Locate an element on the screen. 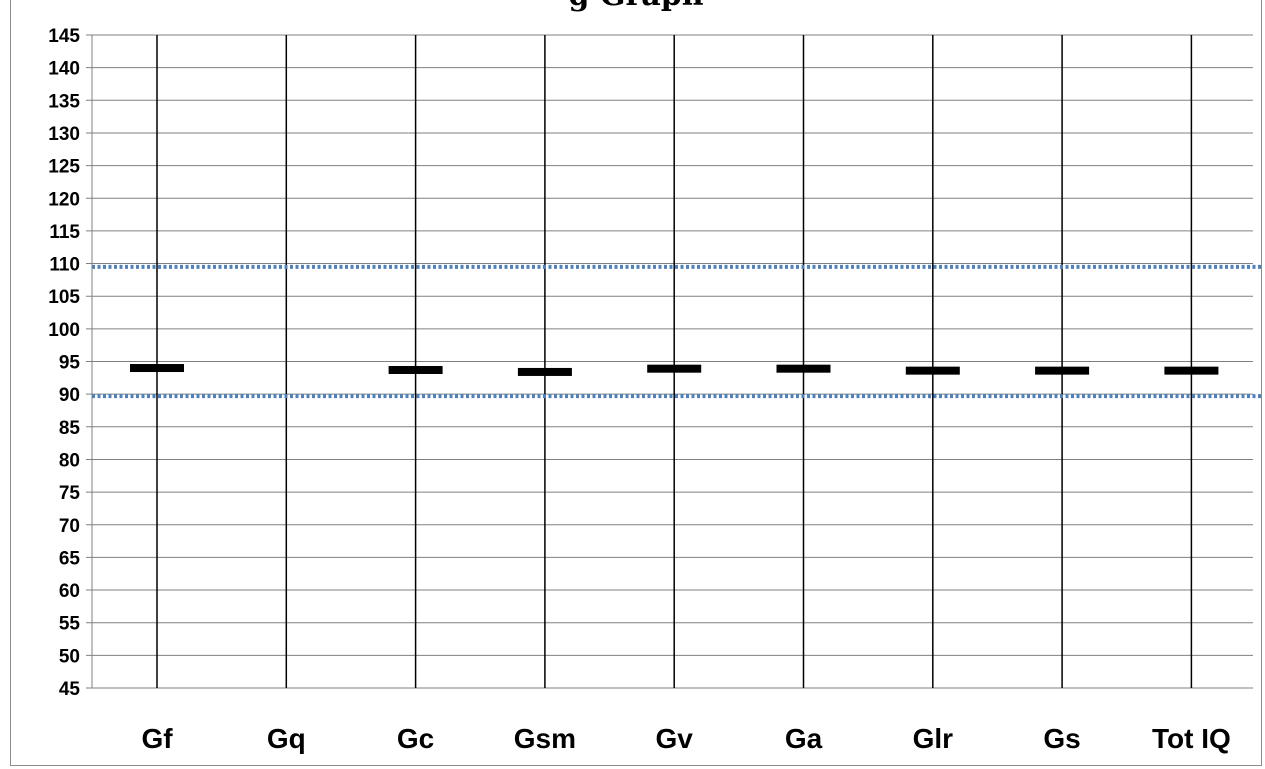 This screenshot has width=1265, height=769. y-tick-label: 100 is located at coordinates (64, 330).